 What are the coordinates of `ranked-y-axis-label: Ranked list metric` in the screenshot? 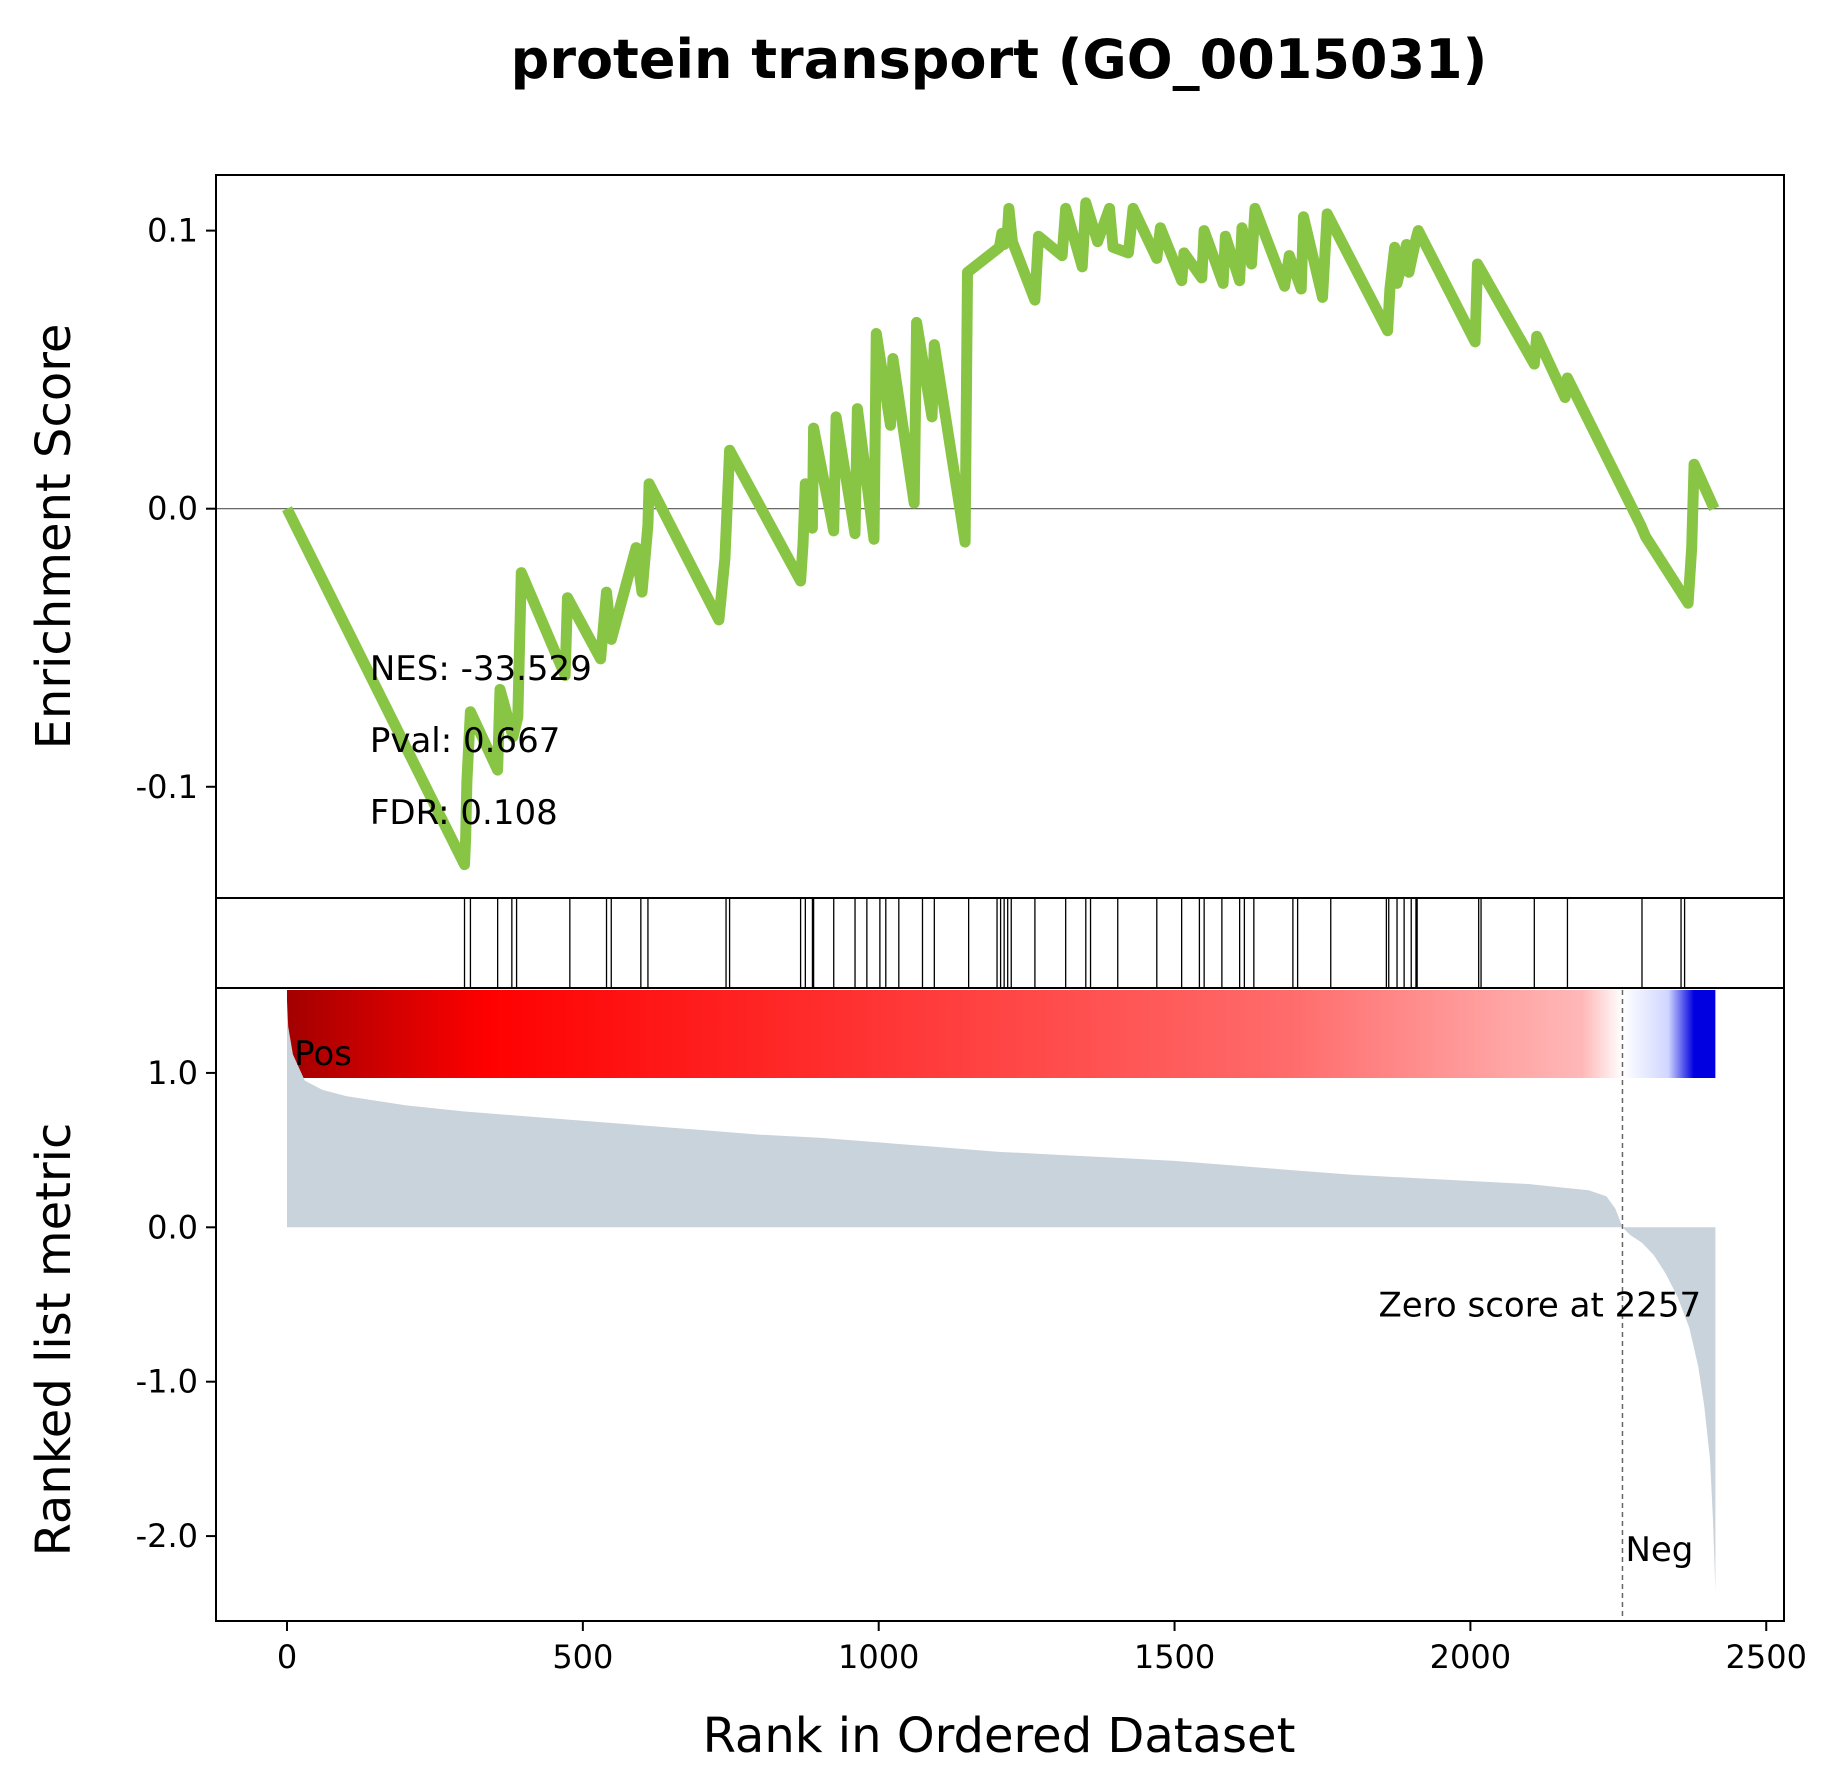 It's located at (54, 1340).